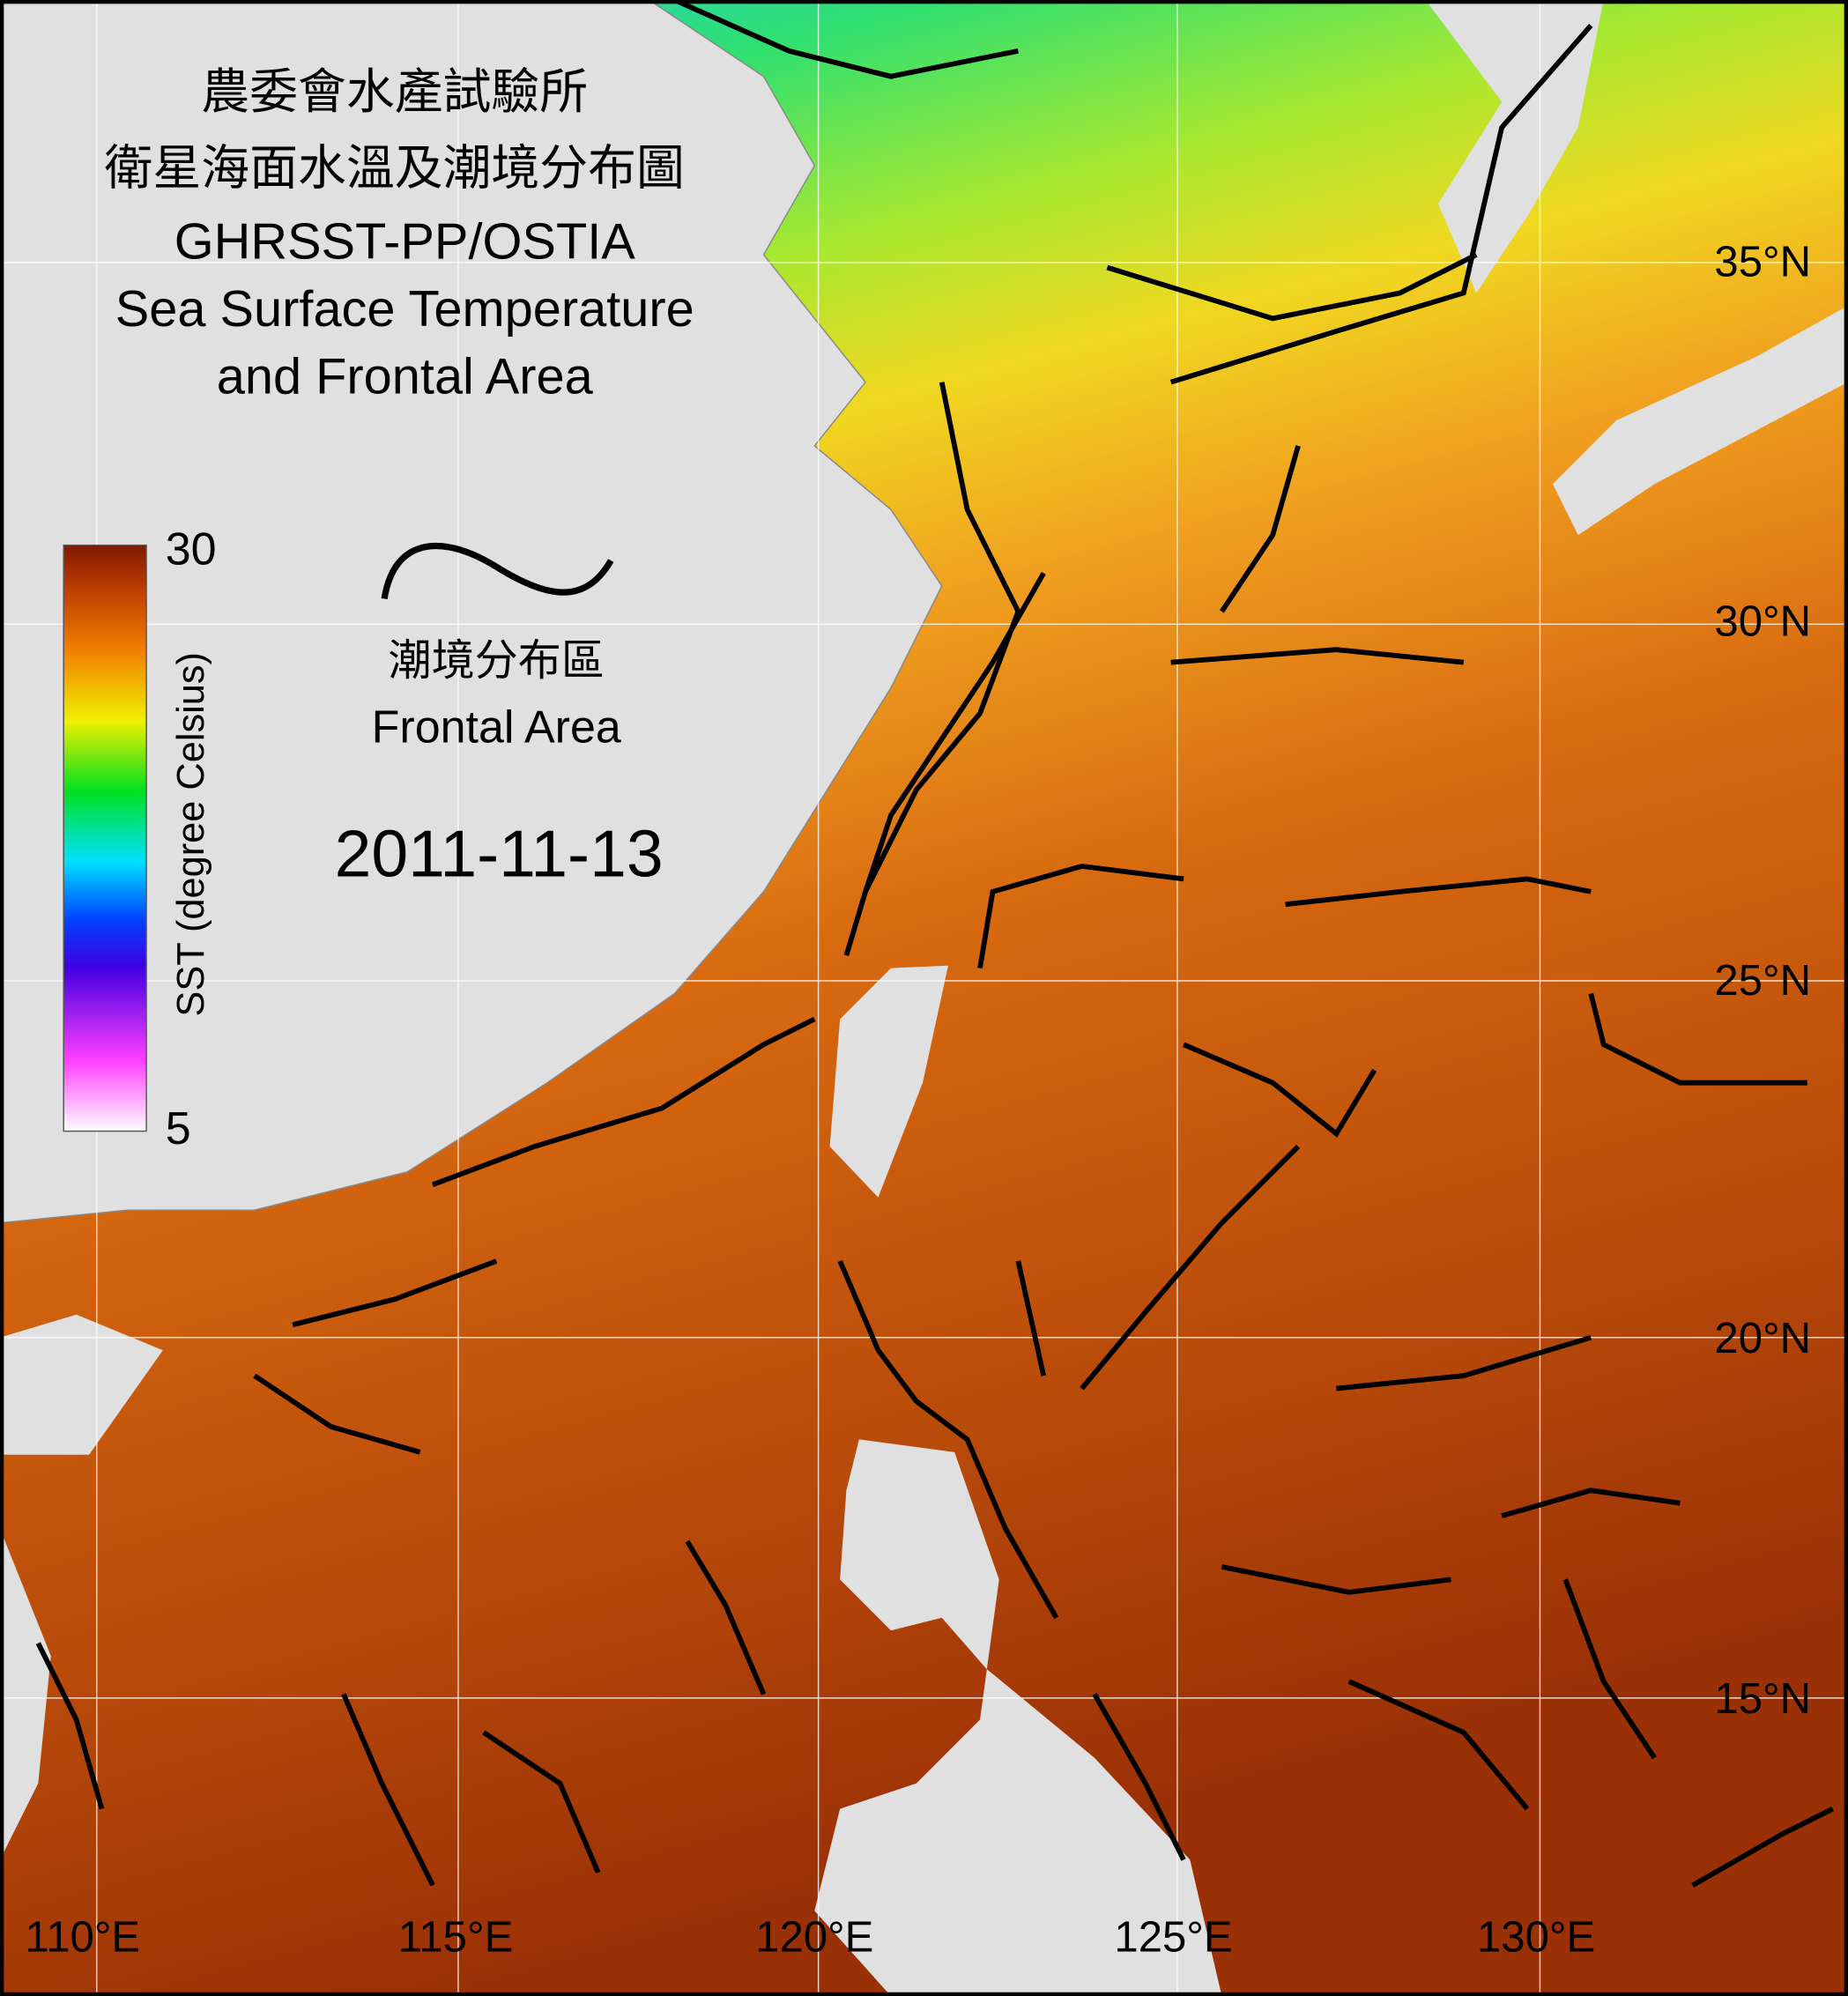 The image size is (1848, 1996). Describe the element at coordinates (1536, 1937) in the screenshot. I see `lon-label: 130°E` at that location.